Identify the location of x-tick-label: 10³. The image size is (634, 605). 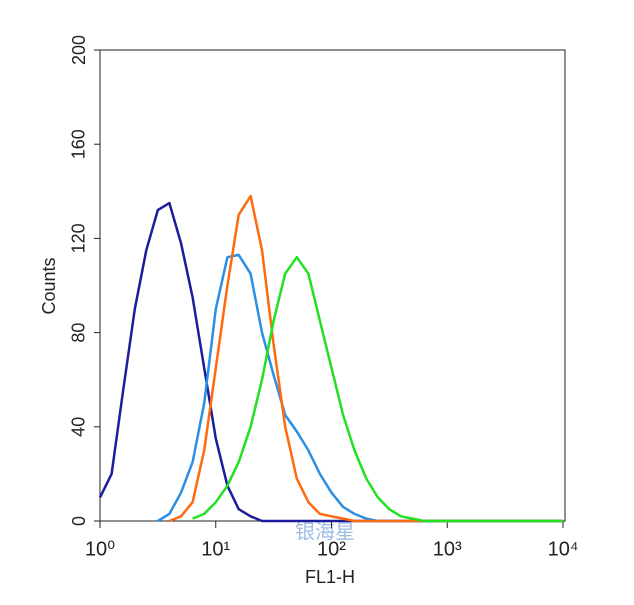
(447, 549).